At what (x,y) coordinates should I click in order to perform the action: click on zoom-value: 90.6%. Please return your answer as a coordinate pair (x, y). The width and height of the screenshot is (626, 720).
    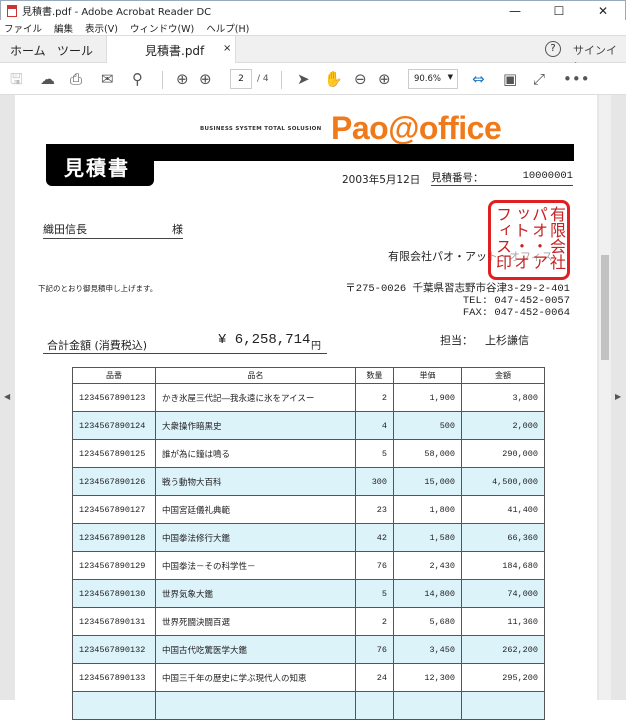
    Looking at the image, I should click on (428, 79).